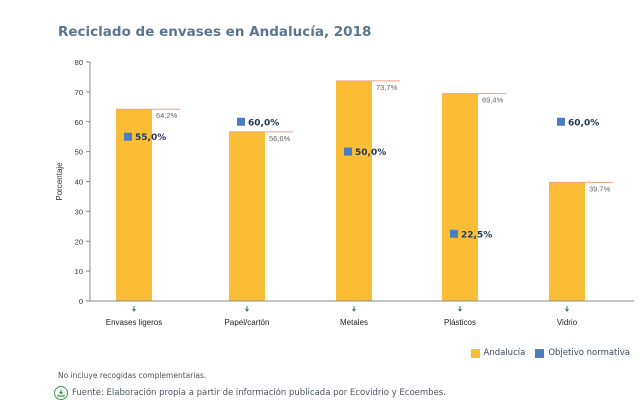  I want to click on bar-value-label: 39,7%, so click(600, 188).